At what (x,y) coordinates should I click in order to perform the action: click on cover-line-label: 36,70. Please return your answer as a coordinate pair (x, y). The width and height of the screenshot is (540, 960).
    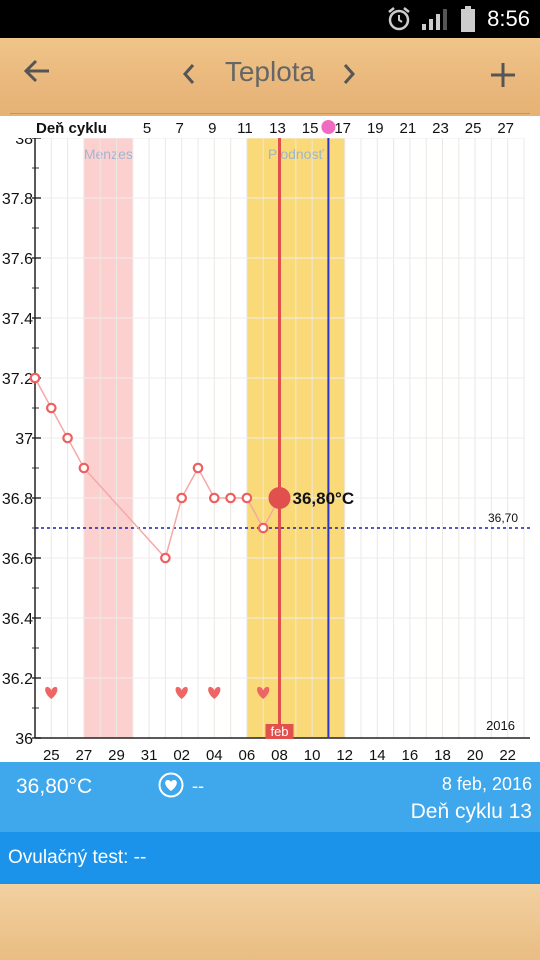
    Looking at the image, I should click on (503, 518).